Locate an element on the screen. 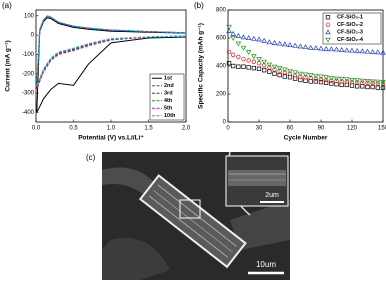  legend-label: CF-SiO₂-2 is located at coordinates (350, 25).